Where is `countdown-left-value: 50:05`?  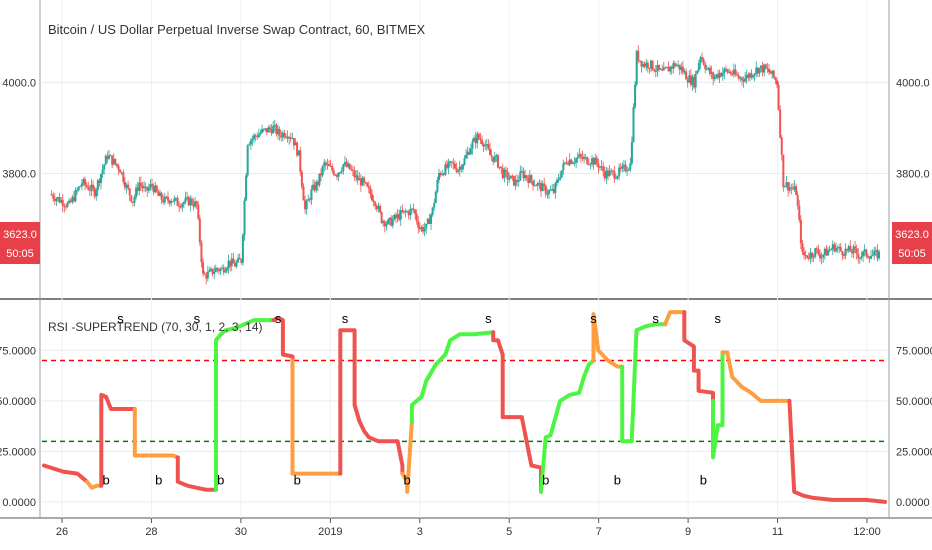
countdown-left-value: 50:05 is located at coordinates (20, 254).